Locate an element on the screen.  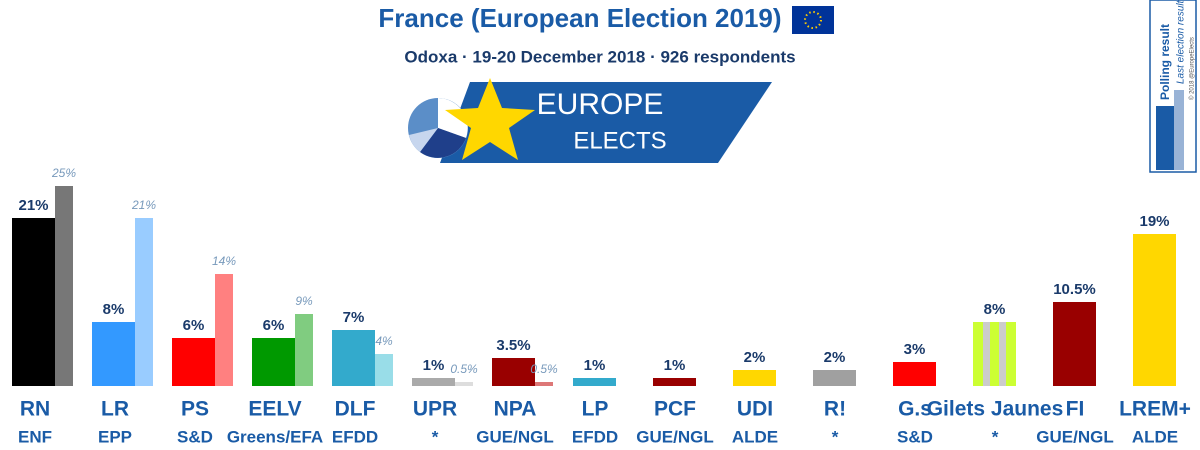
legend-label: Polling result is located at coordinates (1165, 62).